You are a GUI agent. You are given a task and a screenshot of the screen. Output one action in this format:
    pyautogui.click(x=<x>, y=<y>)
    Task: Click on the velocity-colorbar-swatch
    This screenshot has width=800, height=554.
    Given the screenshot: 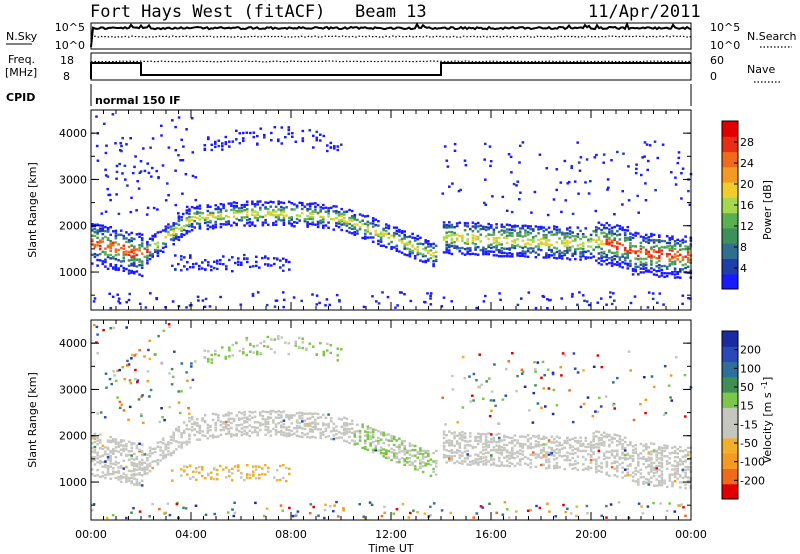 What is the action you would take?
    pyautogui.click(x=730, y=384)
    